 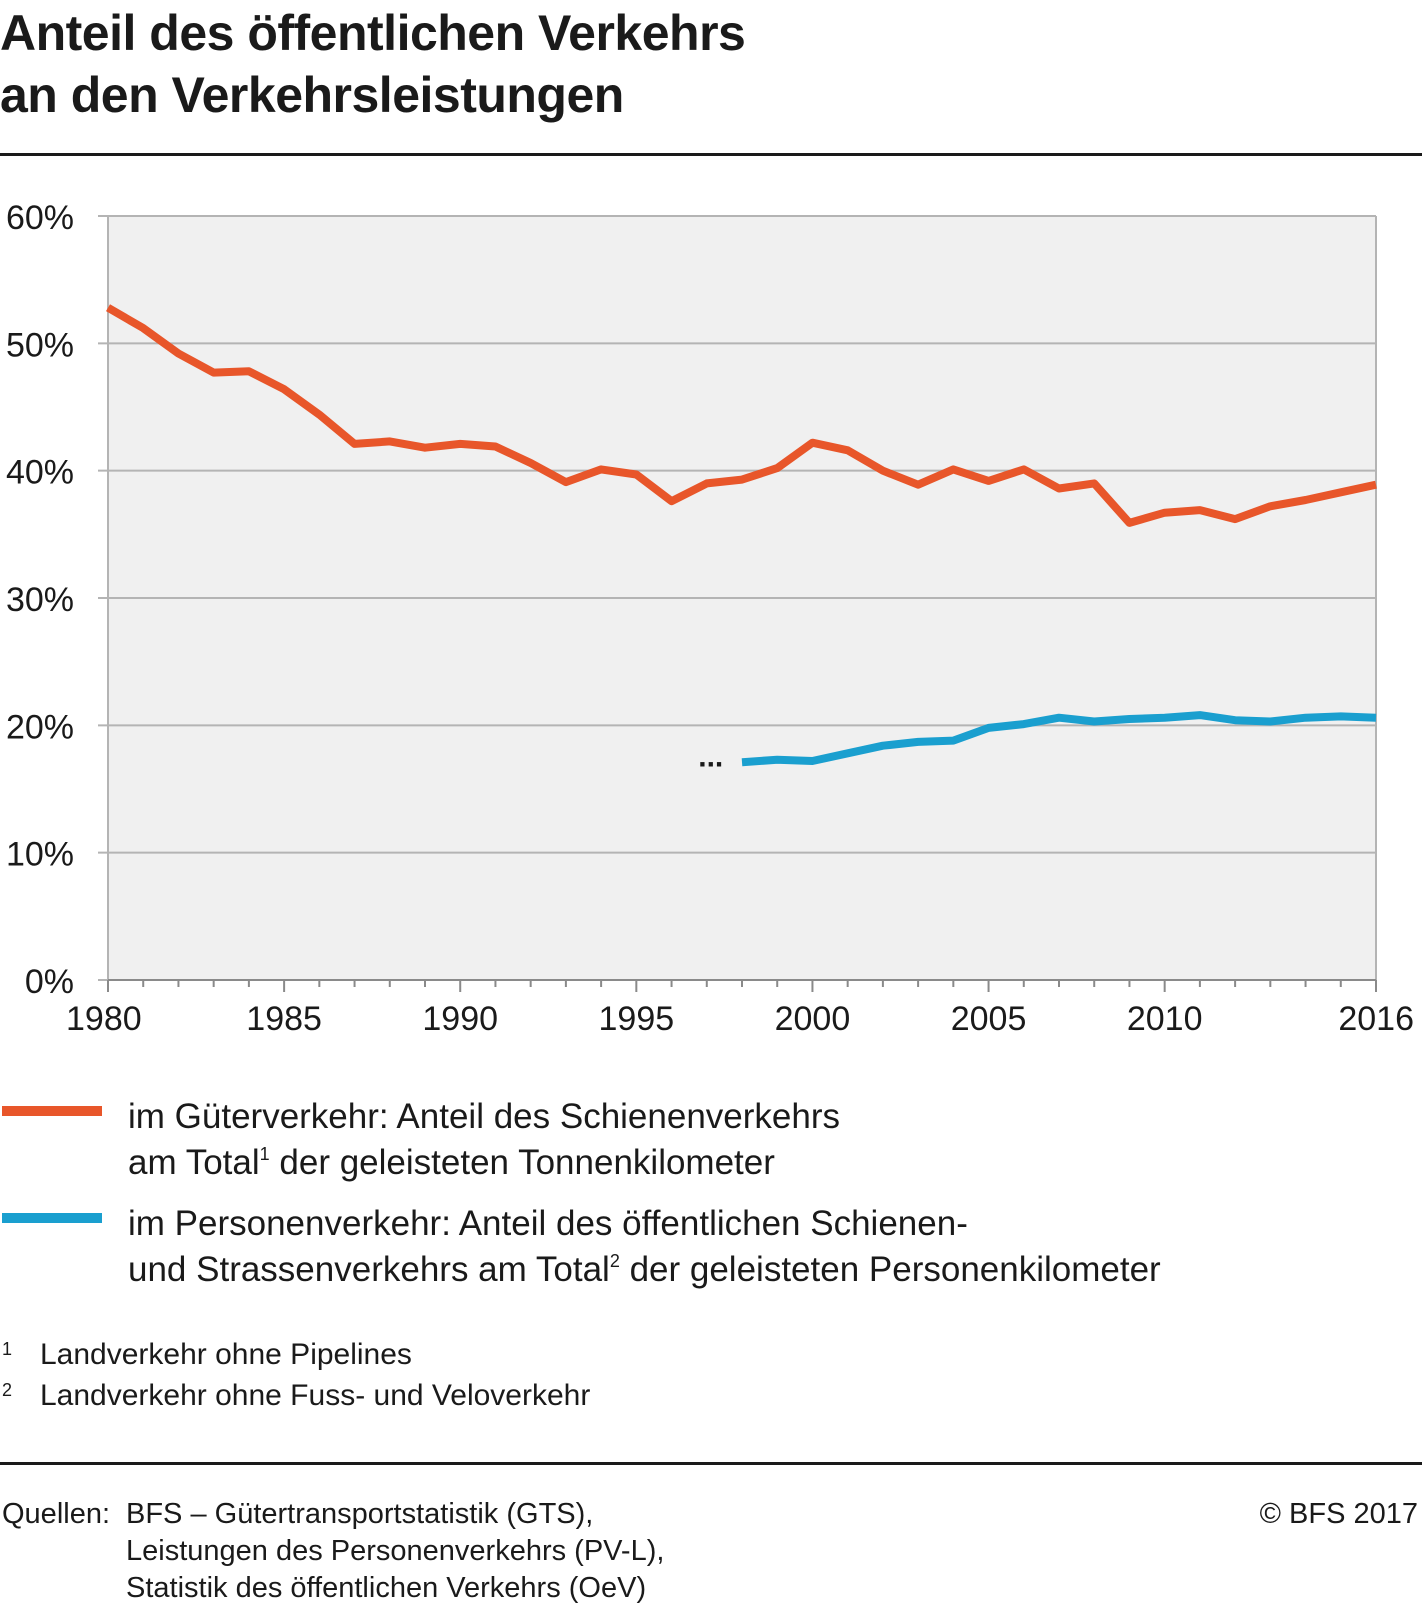 What do you see at coordinates (312, 95) in the screenshot?
I see `chart-title-line-2: an den Verkehrsleistungen` at bounding box center [312, 95].